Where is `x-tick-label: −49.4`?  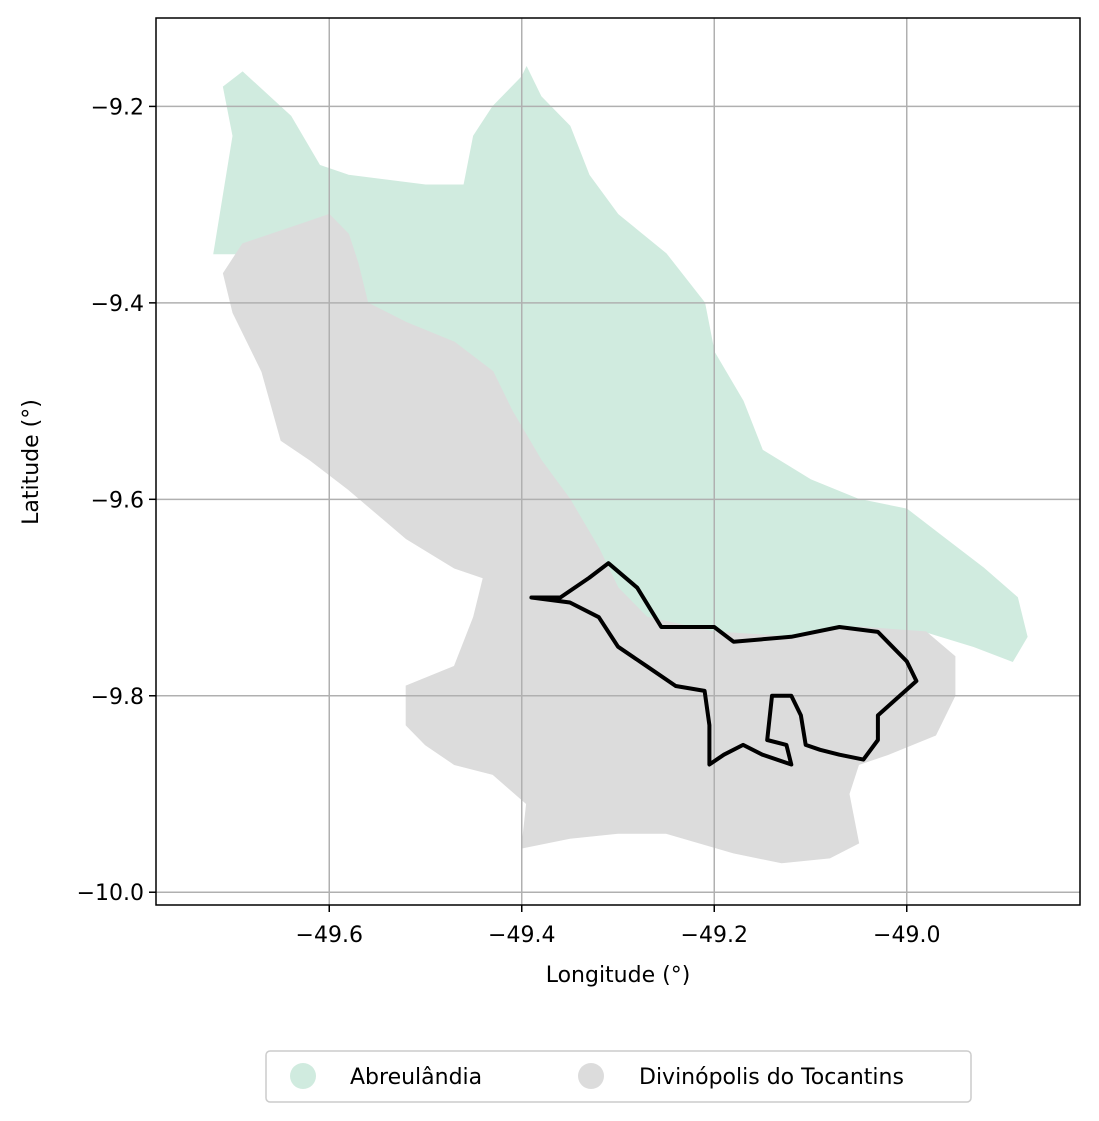 x-tick-label: −49.4 is located at coordinates (521, 935).